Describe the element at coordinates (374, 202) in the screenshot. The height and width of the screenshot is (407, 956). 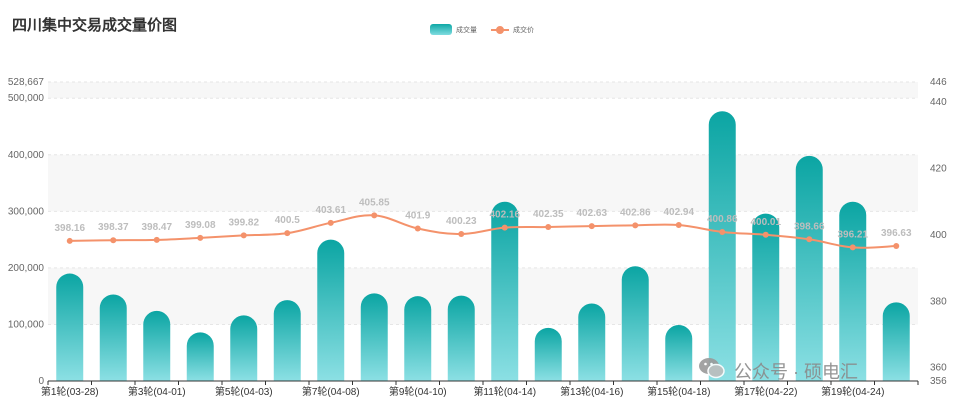
I see `price-data-label: 405.85` at that location.